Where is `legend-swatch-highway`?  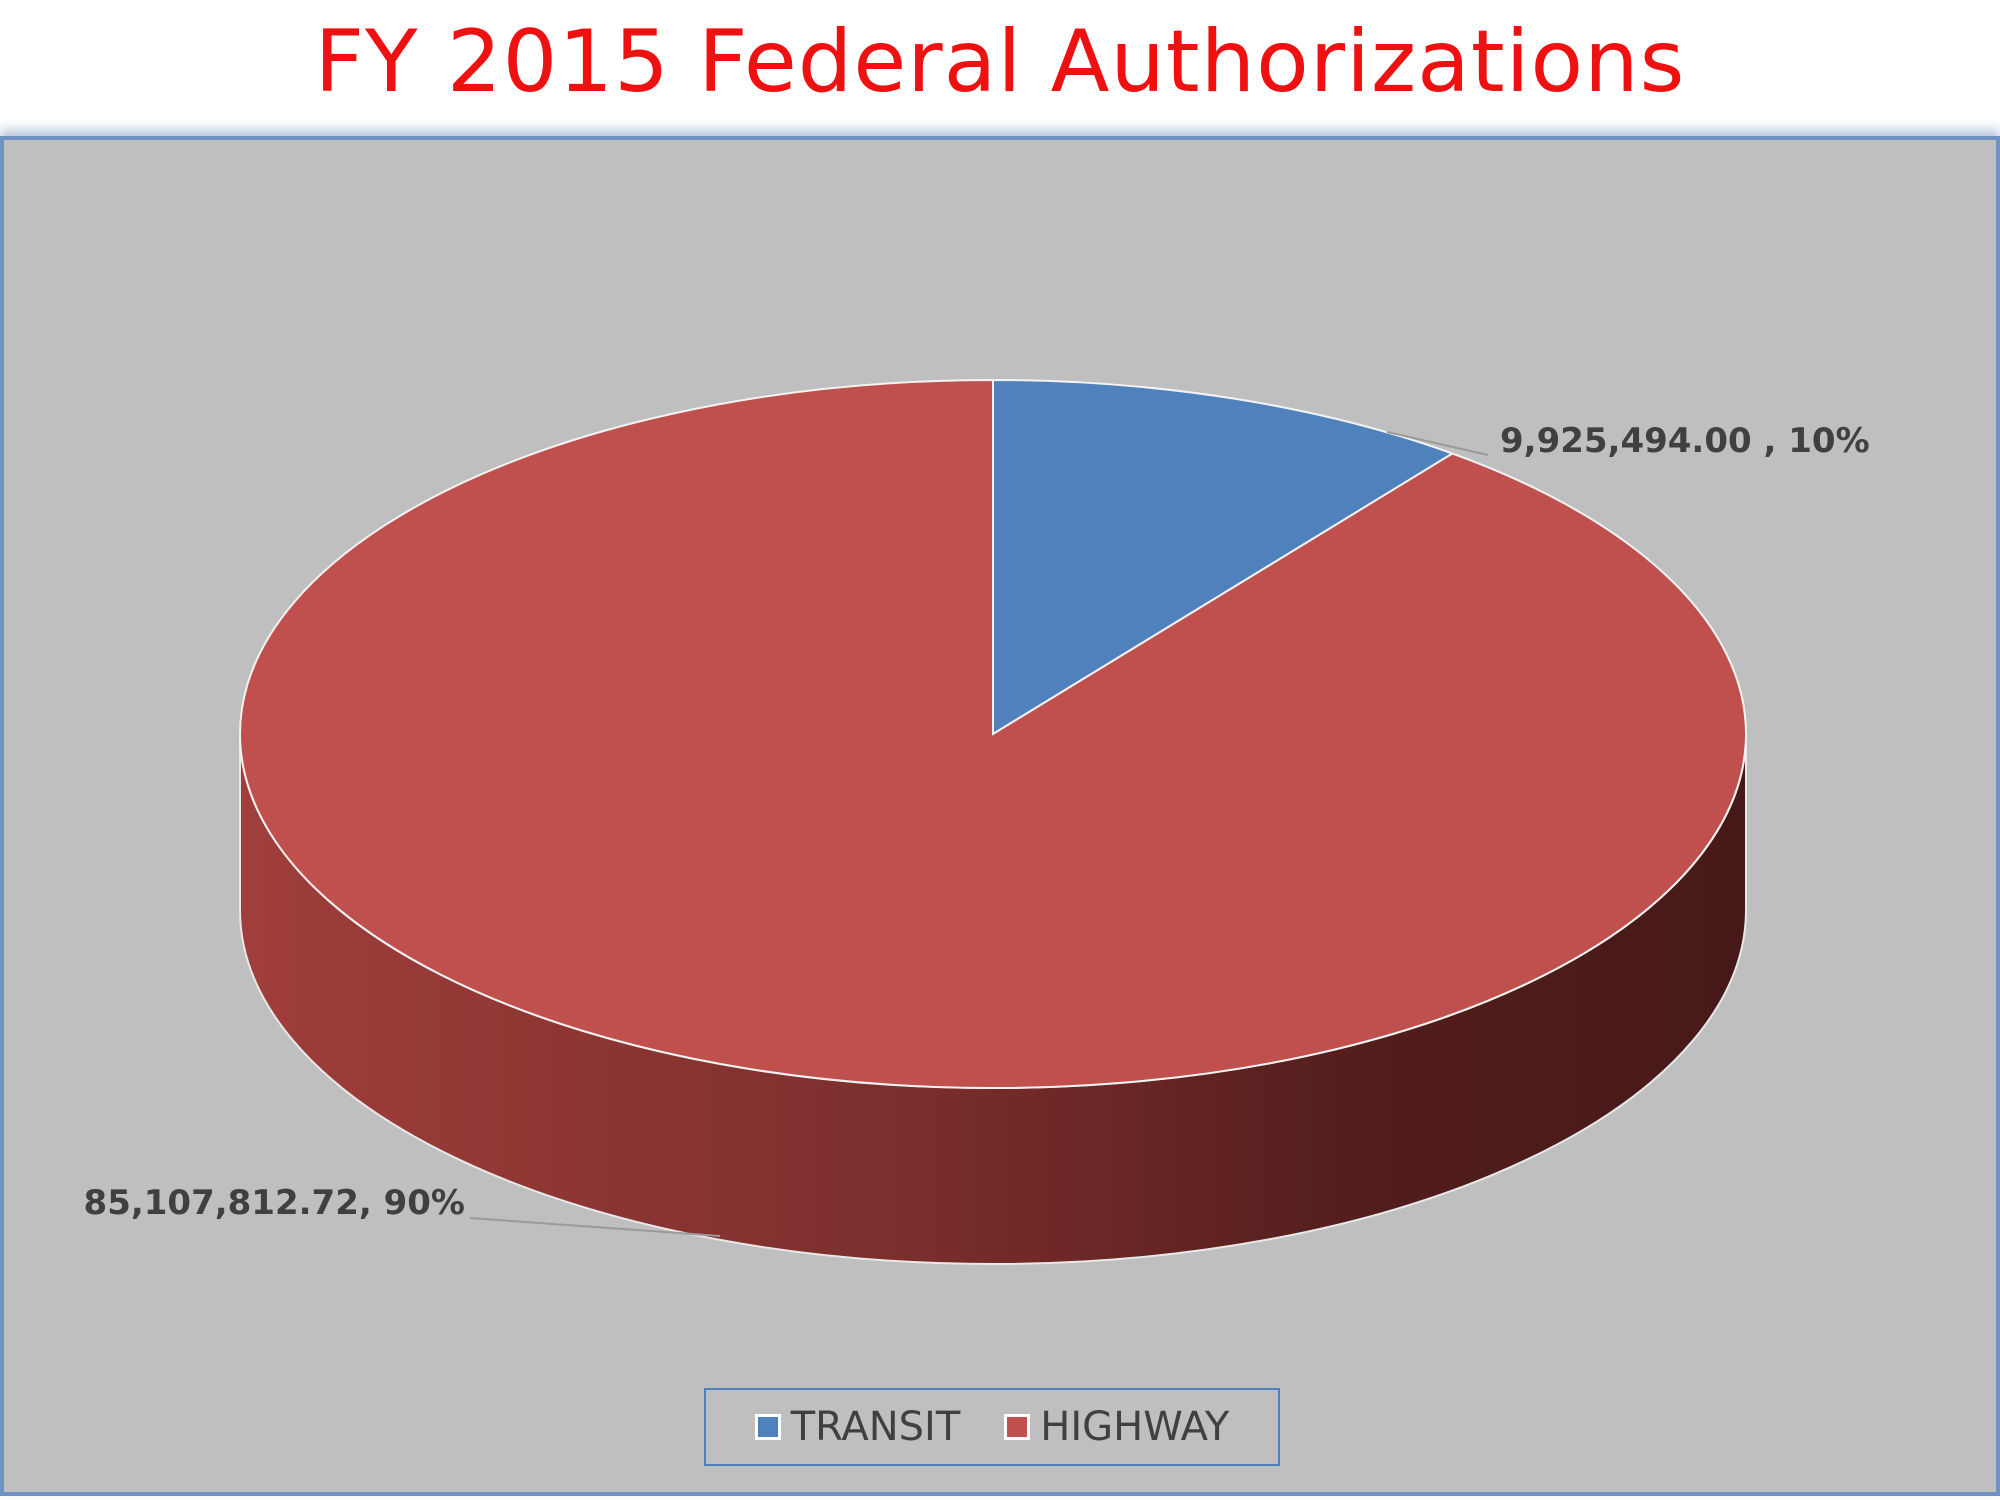 legend-swatch-highway is located at coordinates (1017, 1427).